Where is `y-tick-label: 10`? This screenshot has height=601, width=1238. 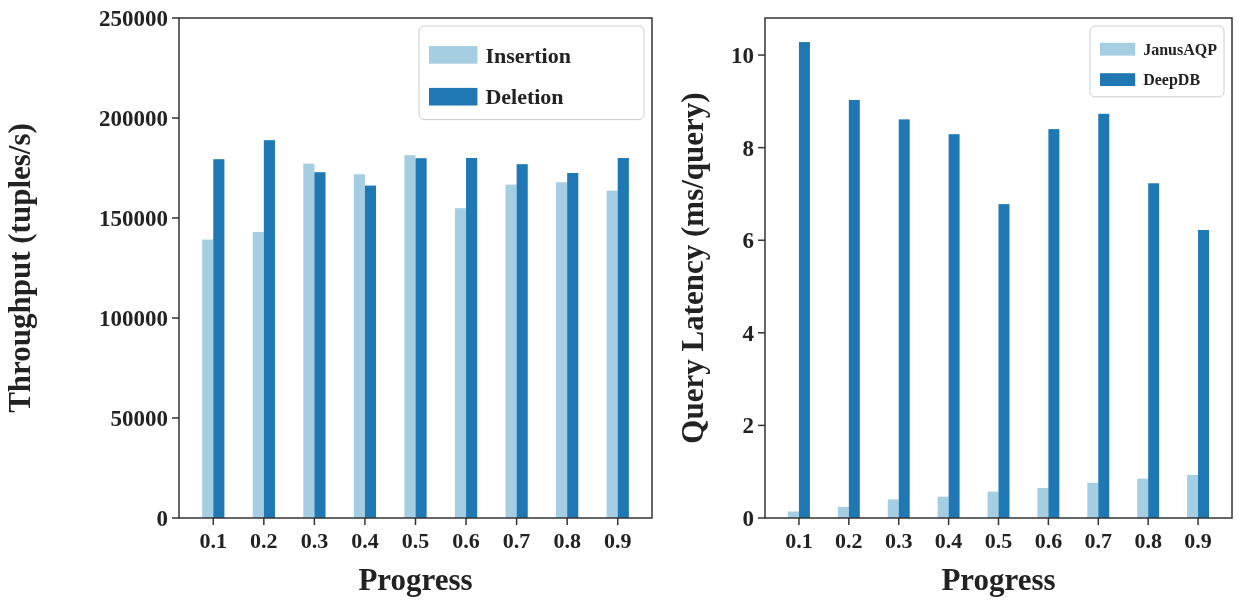
y-tick-label: 10 is located at coordinates (742, 56).